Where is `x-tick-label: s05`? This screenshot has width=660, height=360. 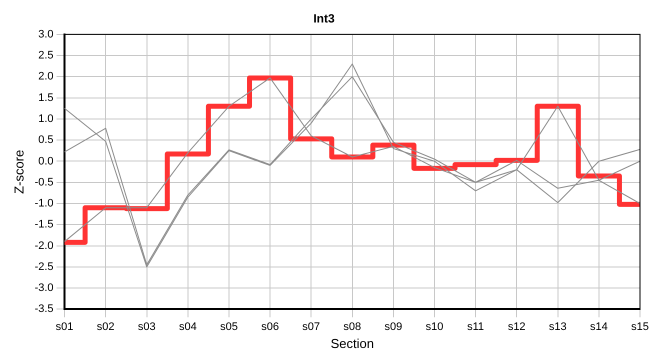 x-tick-label: s05 is located at coordinates (229, 326).